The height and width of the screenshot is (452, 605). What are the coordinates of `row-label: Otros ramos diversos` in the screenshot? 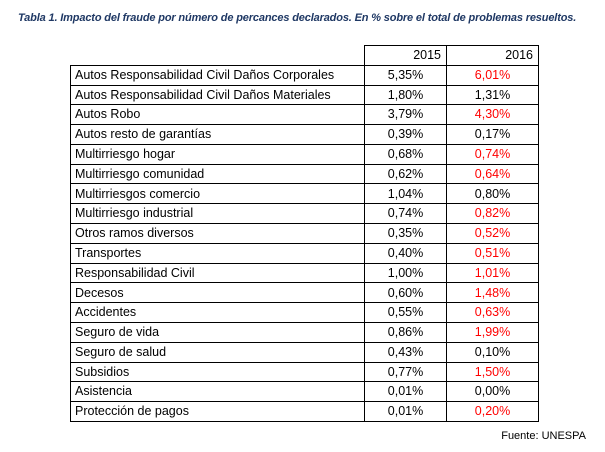 It's located at (217, 233).